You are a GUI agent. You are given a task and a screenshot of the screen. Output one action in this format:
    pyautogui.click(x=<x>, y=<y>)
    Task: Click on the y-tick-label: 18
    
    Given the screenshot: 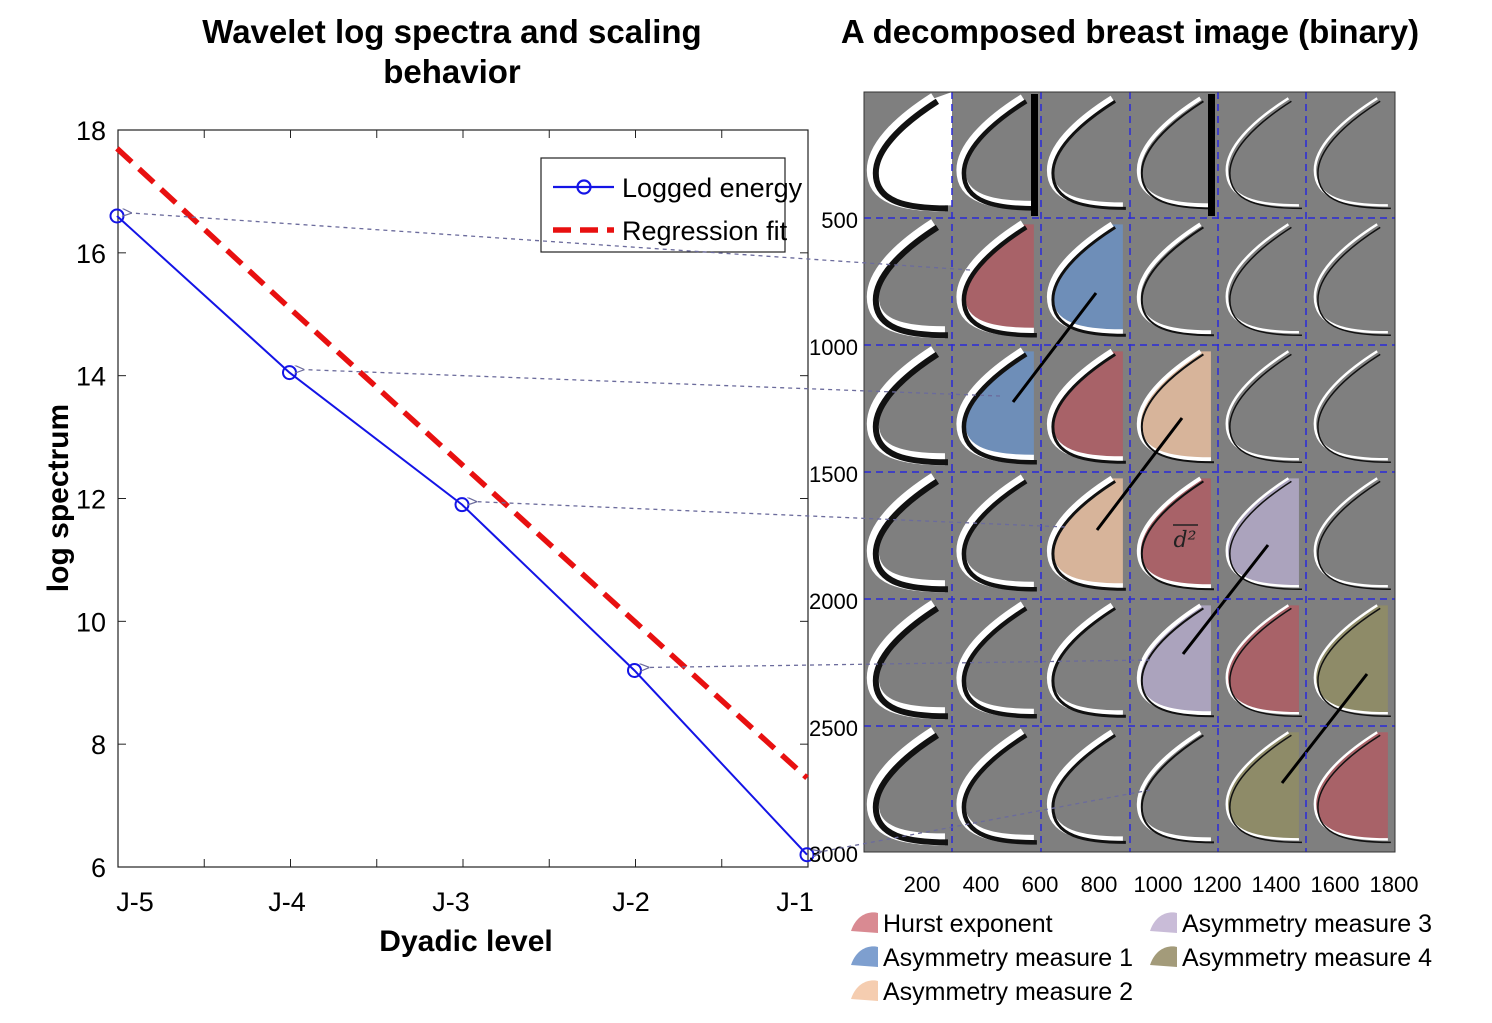 What is the action you would take?
    pyautogui.click(x=91, y=131)
    